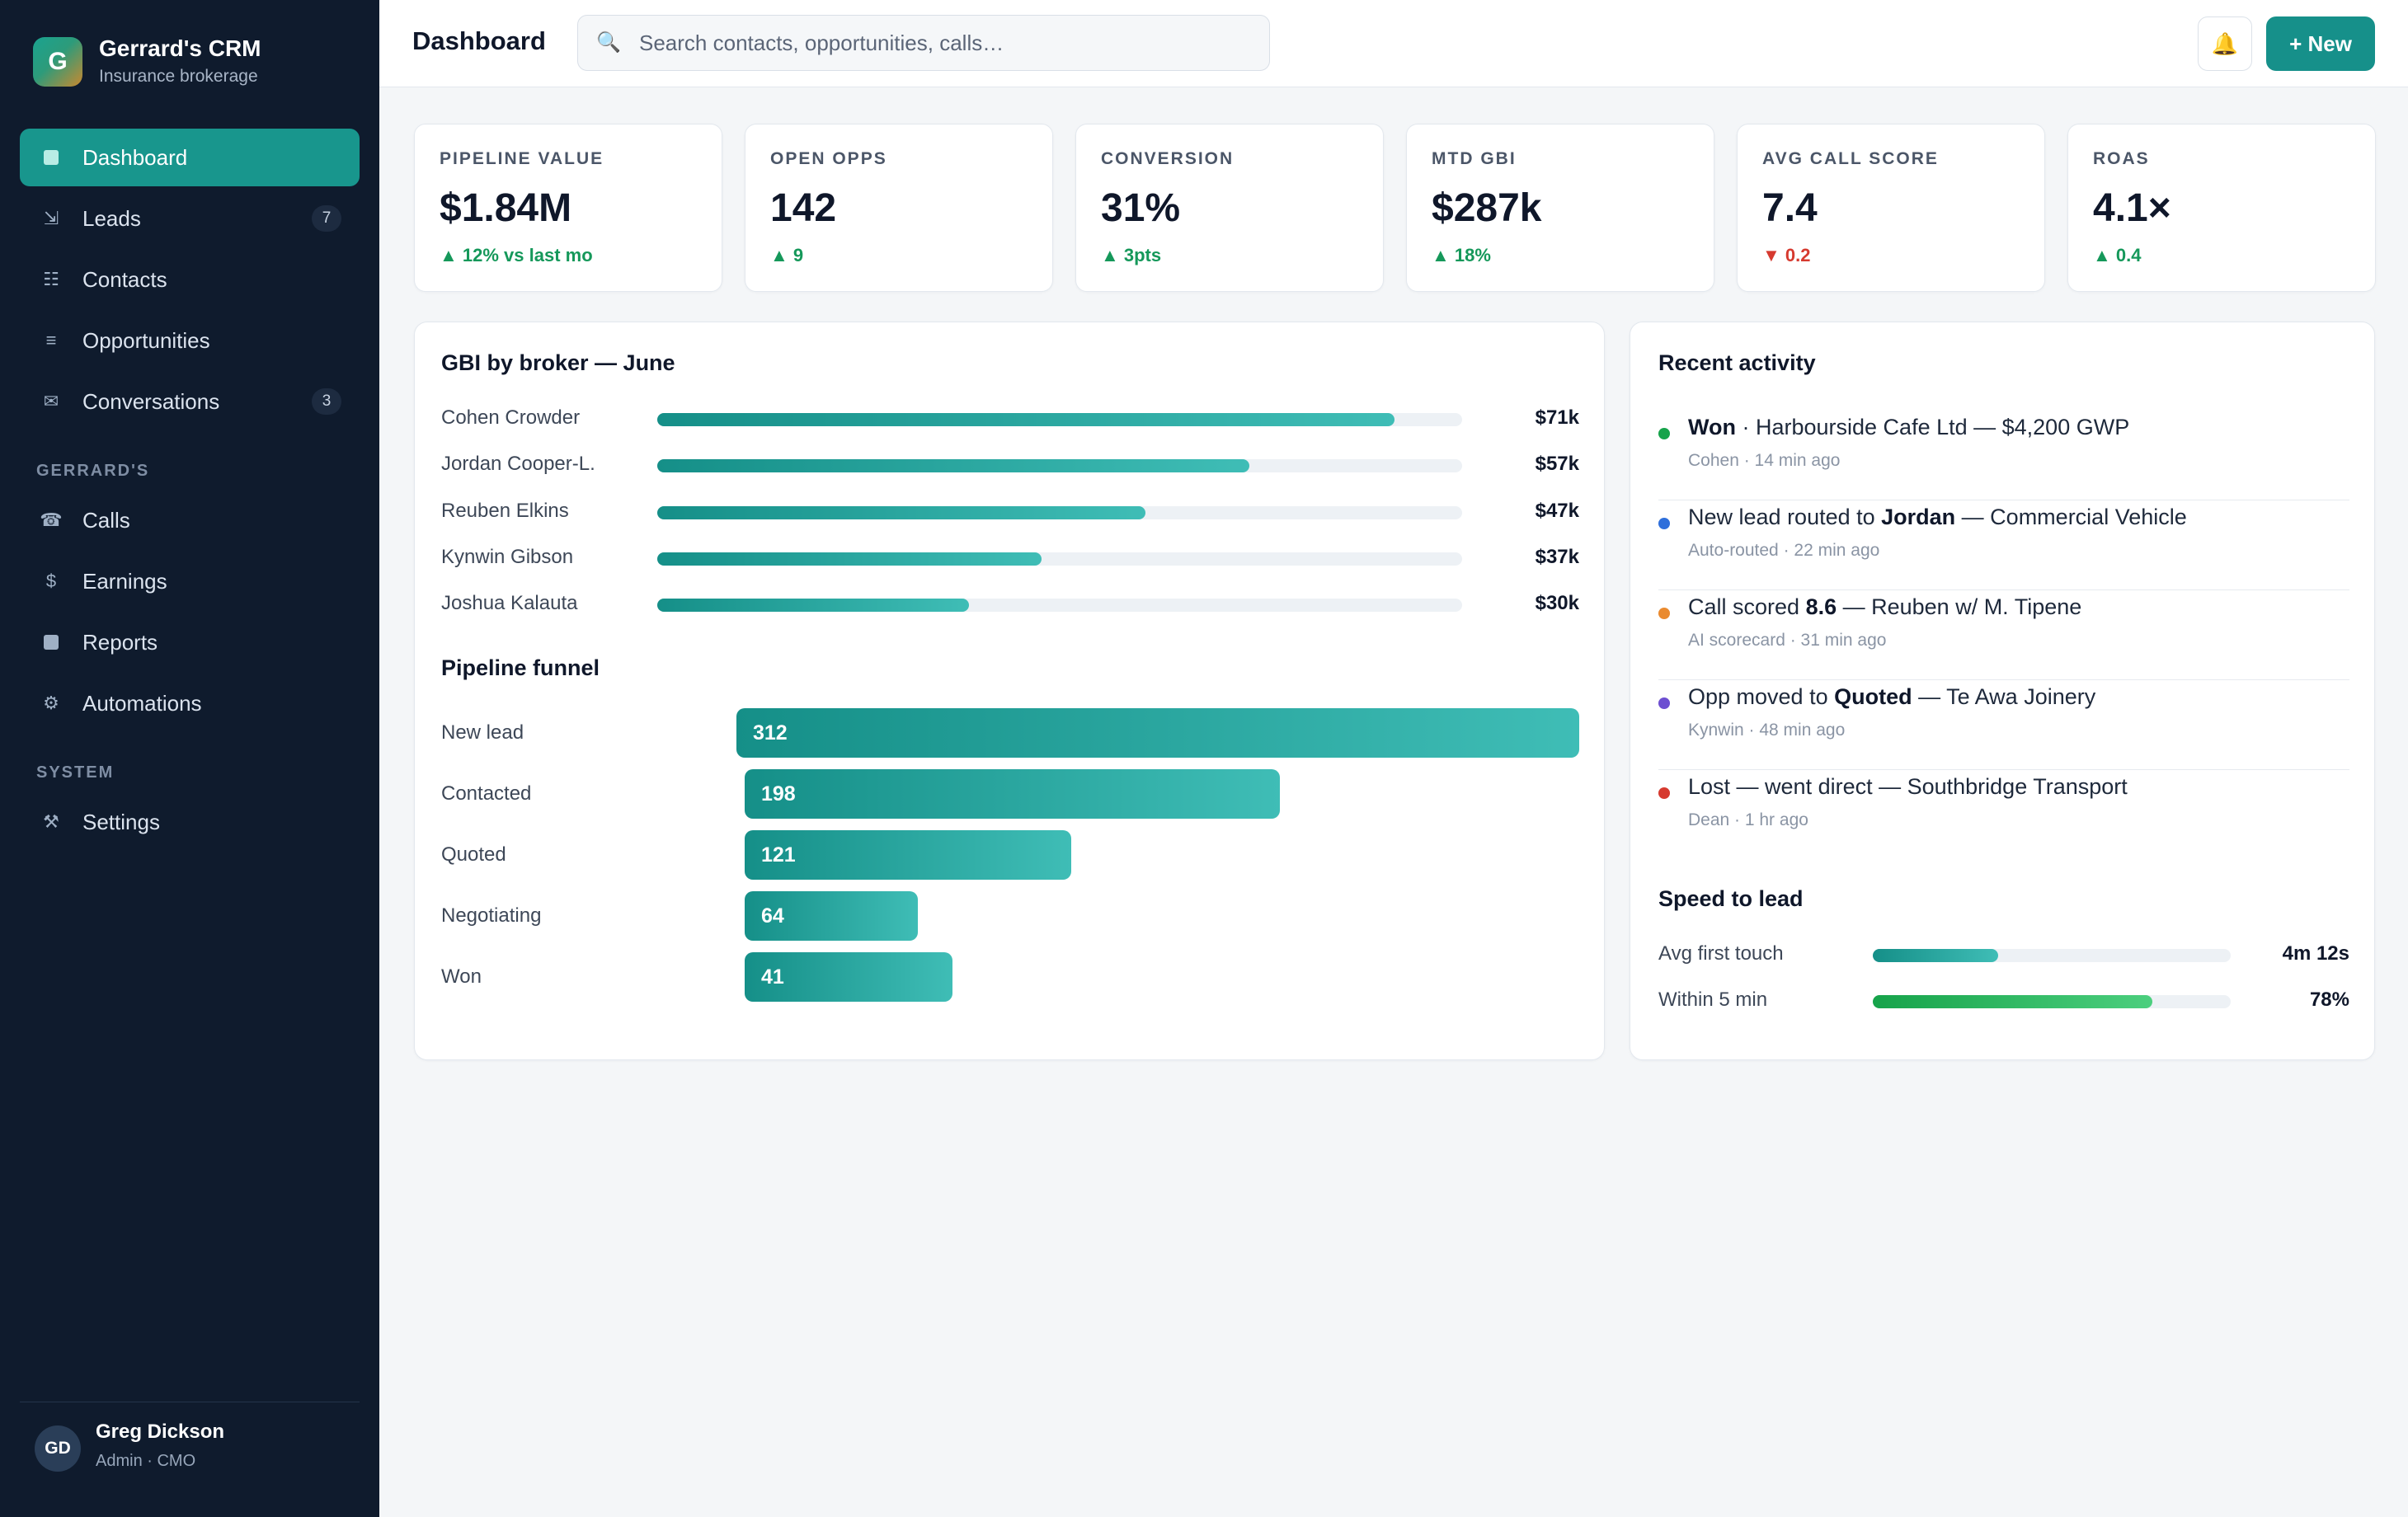 This screenshot has height=1517, width=2408. I want to click on speed-row: Avg first touch 4m 12s, so click(2004, 954).